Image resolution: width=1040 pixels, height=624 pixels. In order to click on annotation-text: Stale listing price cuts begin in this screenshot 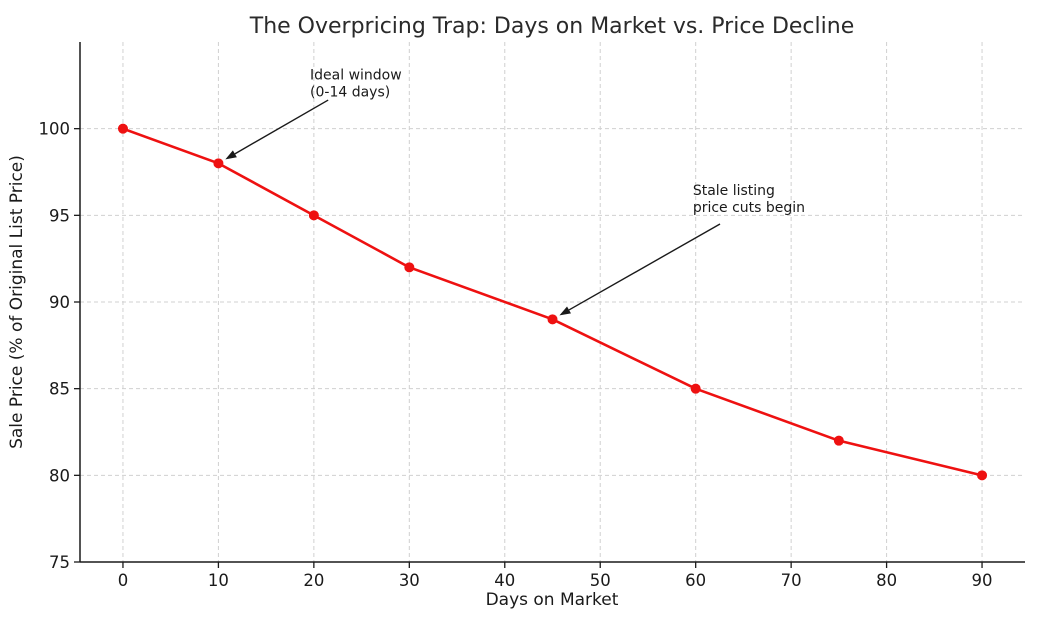, I will do `click(749, 199)`.